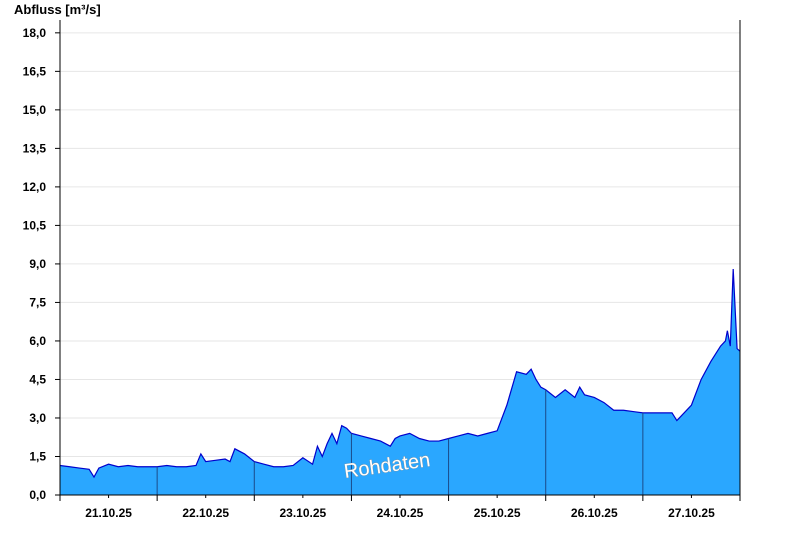  I want to click on day-separators, so click(400, 442).